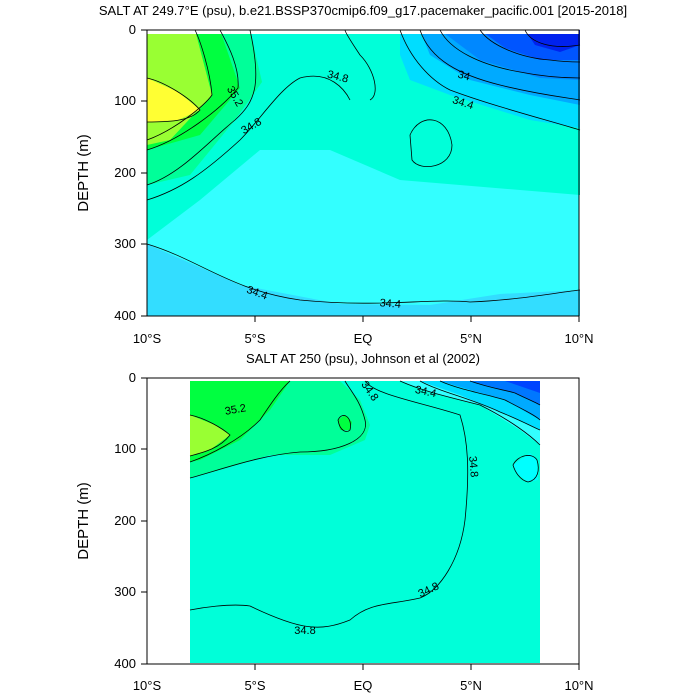 The height and width of the screenshot is (700, 700). Describe the element at coordinates (349, 190) in the screenshot. I see `top-panel-contour-labels: 34.8 35.2 34.8 34 34.4 34.4 34.4` at that location.